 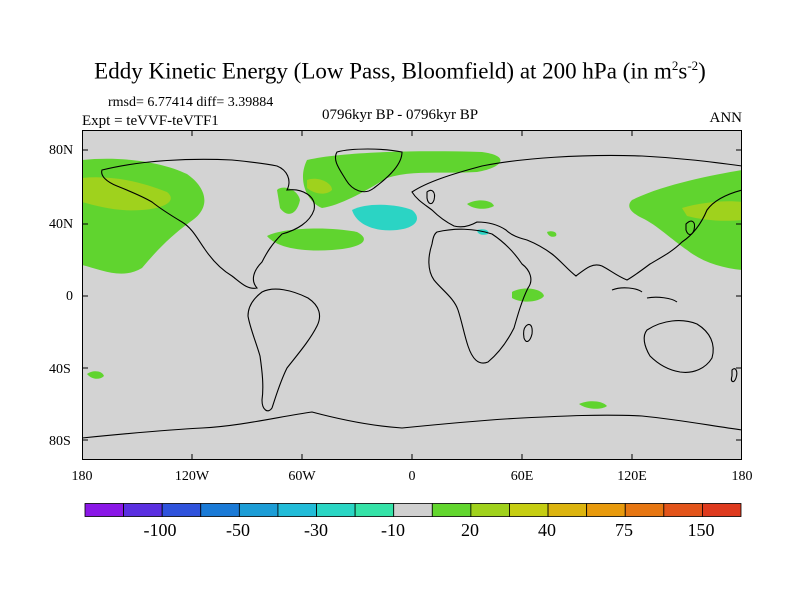 I want to click on coast-indonesia, so click(x=644, y=295).